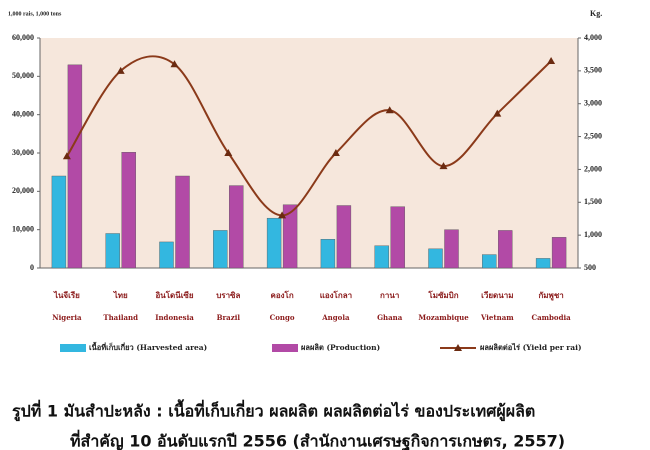 The image size is (650, 450). Describe the element at coordinates (23, 228) in the screenshot. I see `y-tick-label: 10,000` at that location.